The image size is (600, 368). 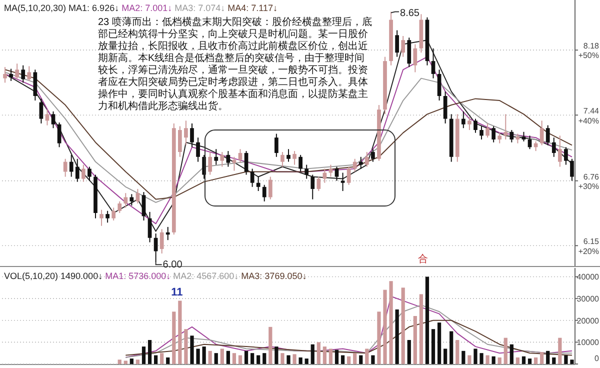 What do you see at coordinates (588, 343) in the screenshot?
I see `y-tick-label: 10000` at bounding box center [588, 343].